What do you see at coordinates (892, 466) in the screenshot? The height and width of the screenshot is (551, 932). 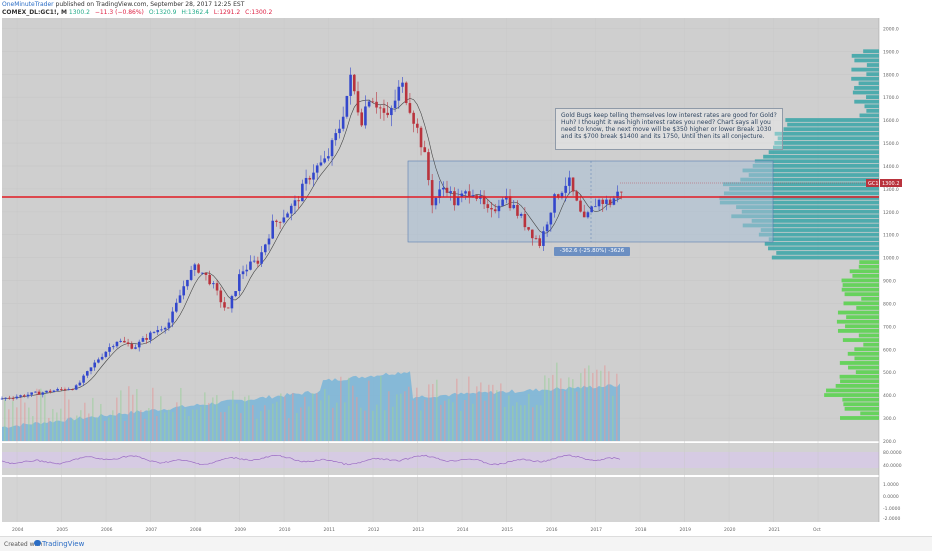 I see `rsi-tick-label: 40.0000` at bounding box center [892, 466].